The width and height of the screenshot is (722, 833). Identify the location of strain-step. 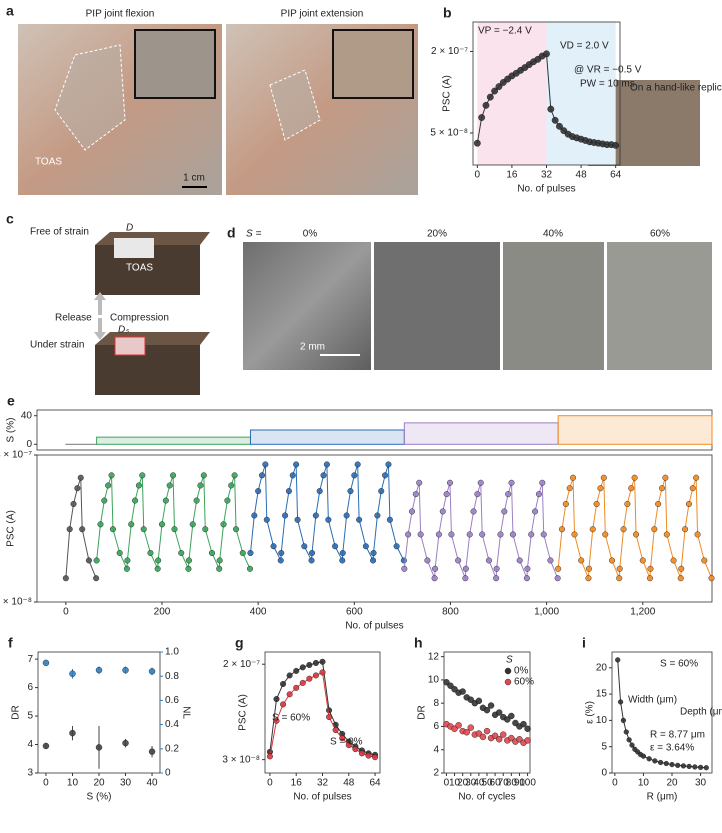
(327, 437).